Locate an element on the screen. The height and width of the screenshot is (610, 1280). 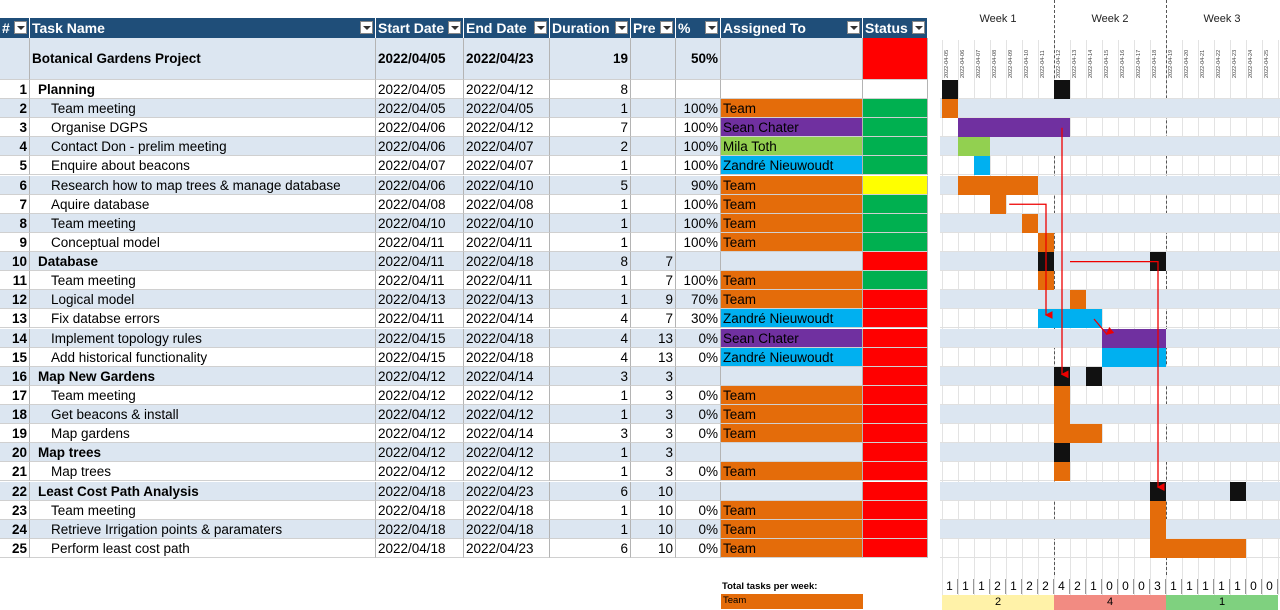
task-pre-cell: 10 is located at coordinates (653, 548).